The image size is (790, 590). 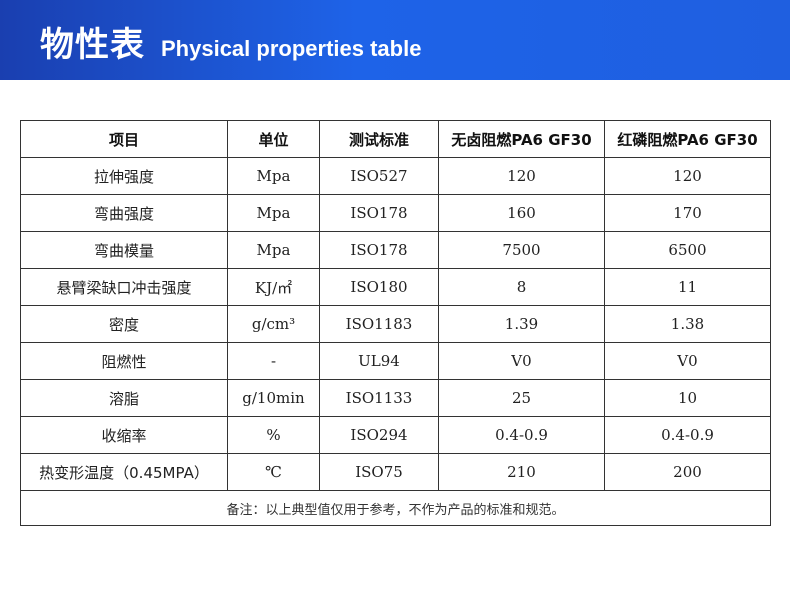 I want to click on value-cell: 11, so click(x=687, y=287).